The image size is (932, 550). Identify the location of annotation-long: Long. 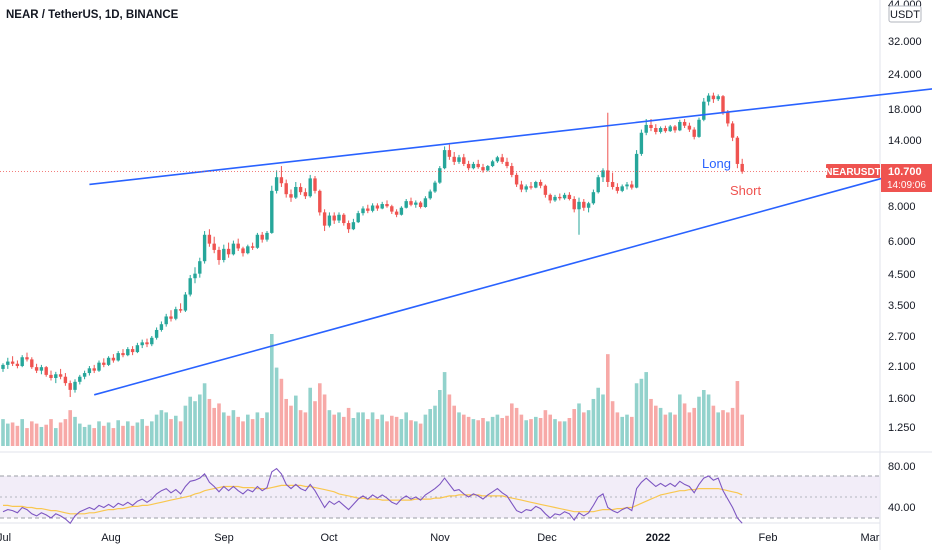
(716, 163).